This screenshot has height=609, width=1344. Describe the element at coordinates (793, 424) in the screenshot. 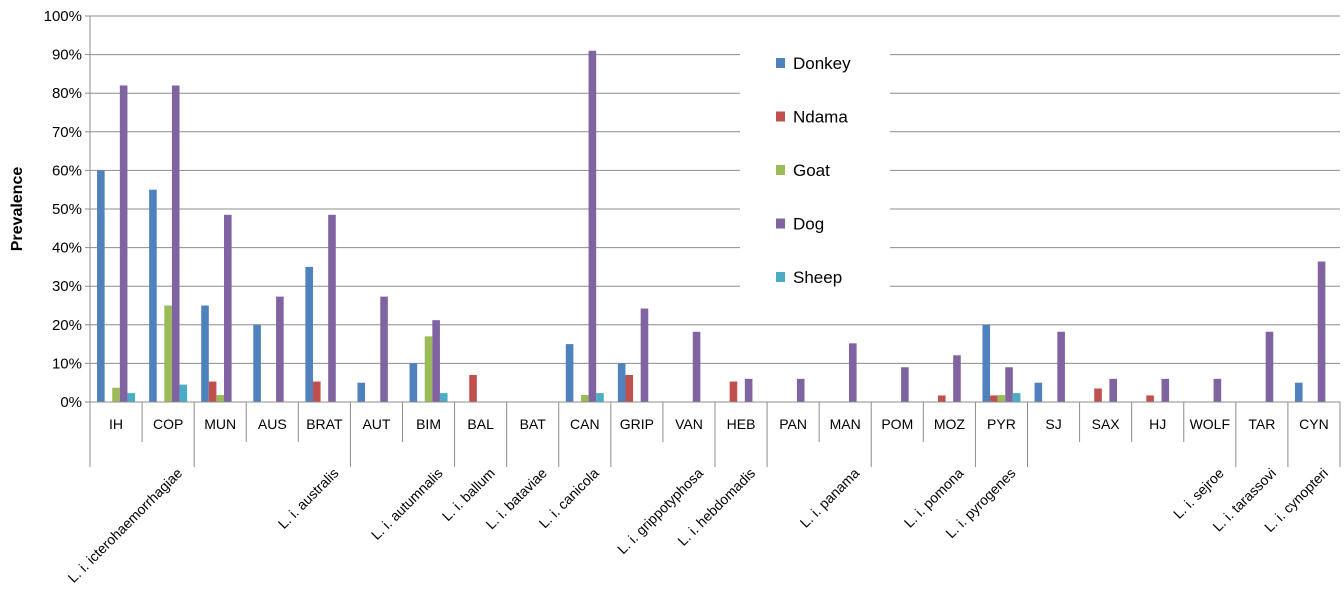

I see `x-category-label: PAN` at that location.